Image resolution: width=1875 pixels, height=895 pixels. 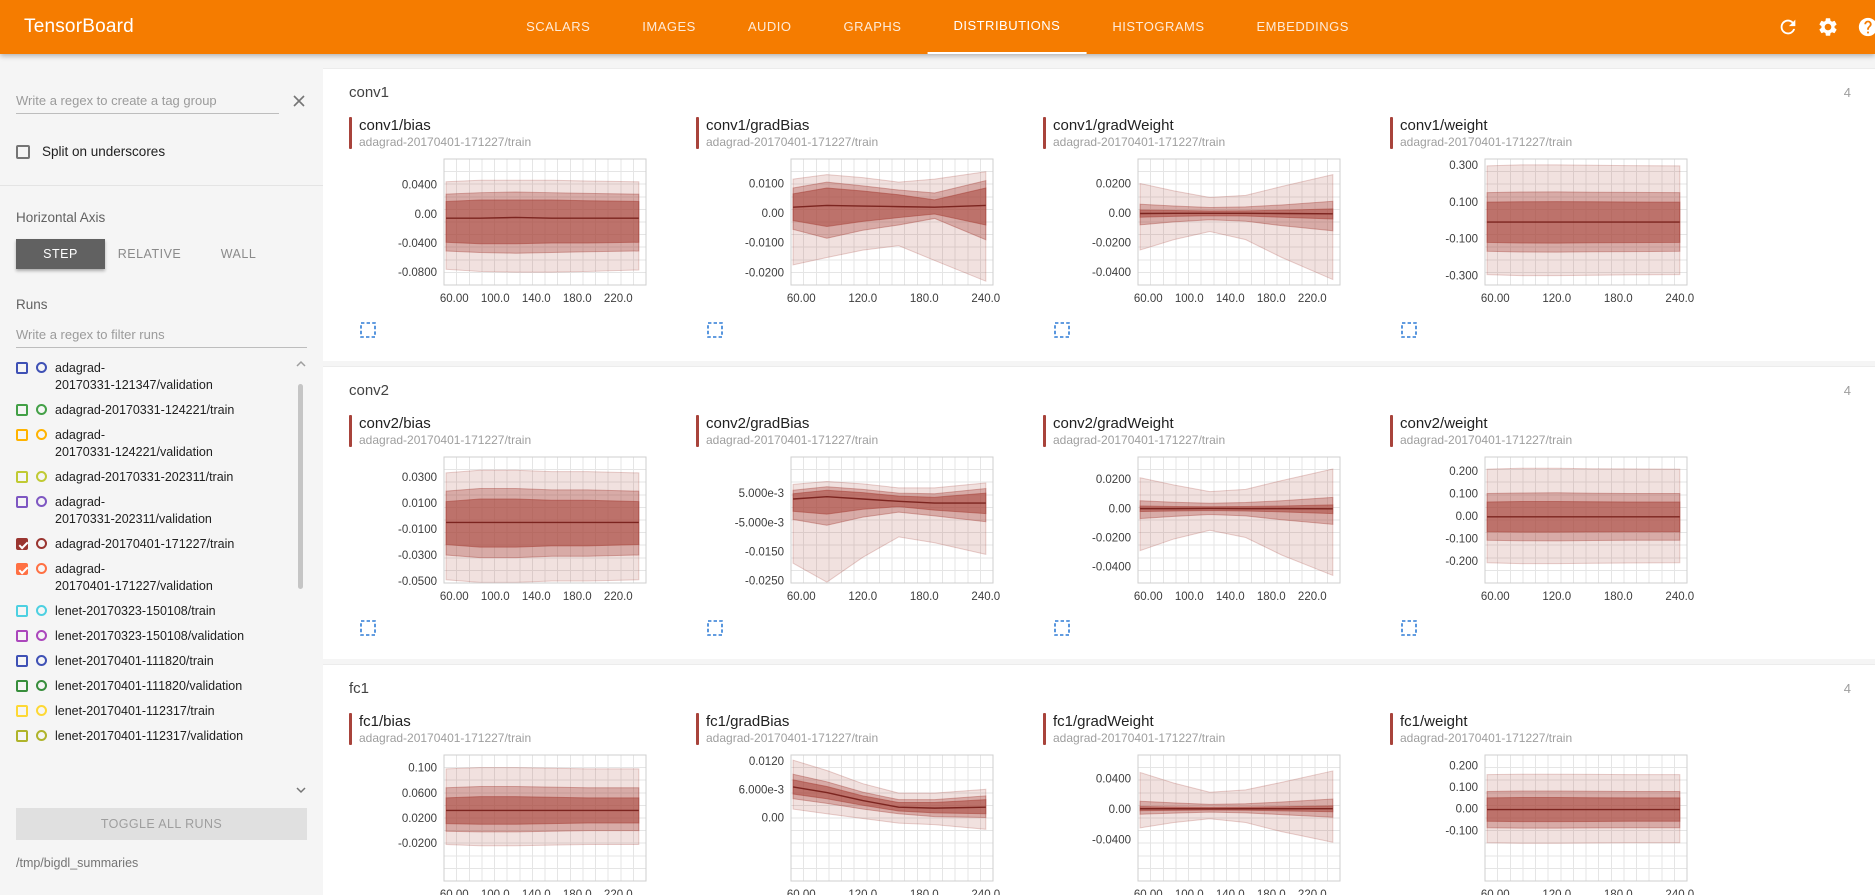 I want to click on section-count: 4, so click(x=1847, y=92).